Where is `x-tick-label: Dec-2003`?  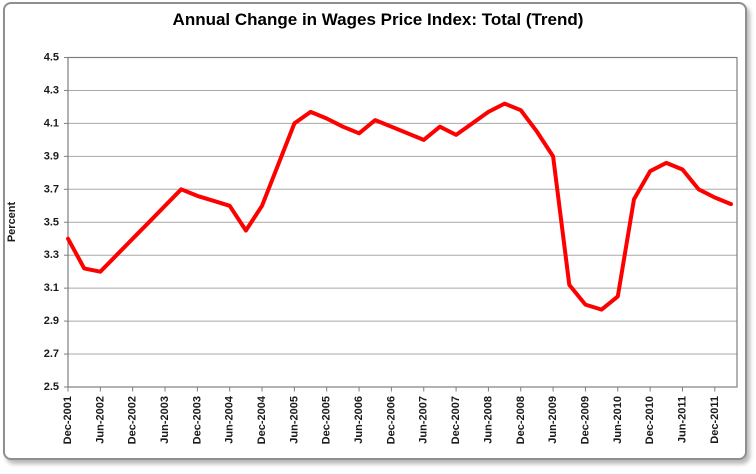 x-tick-label: Dec-2003 is located at coordinates (197, 420).